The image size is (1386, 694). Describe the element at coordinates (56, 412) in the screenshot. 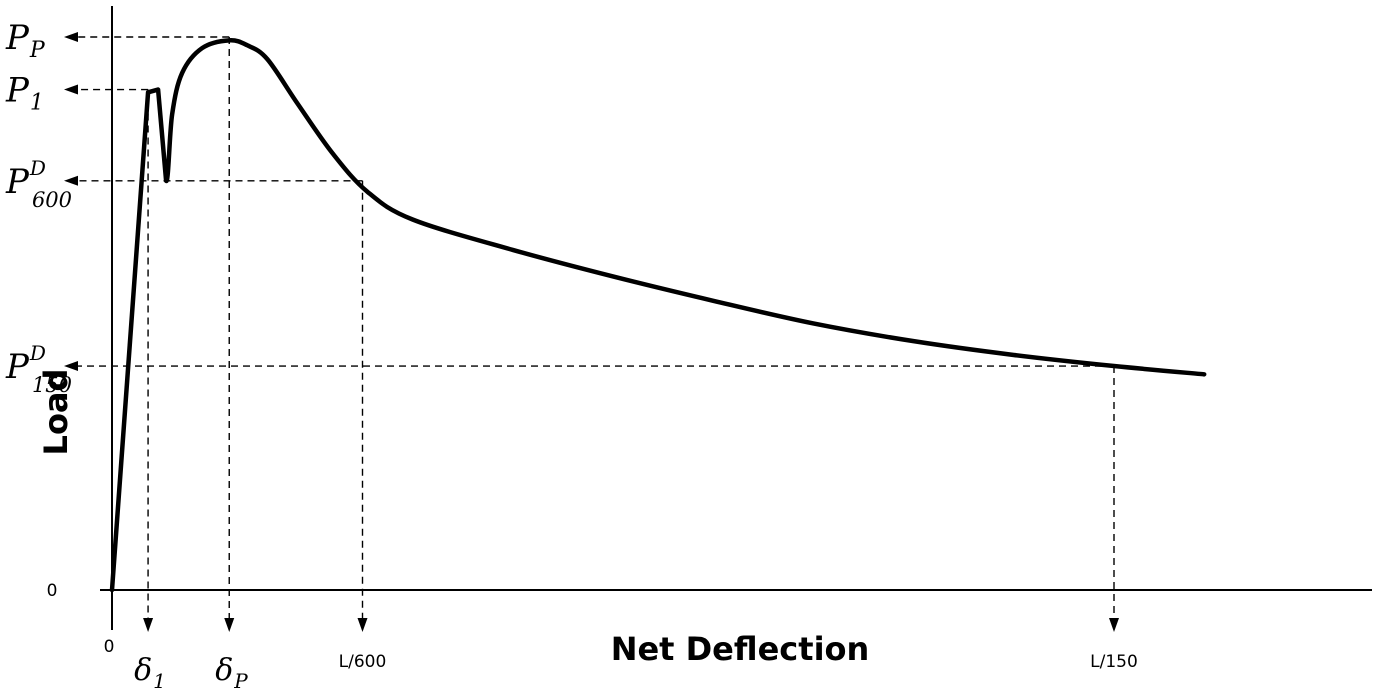

I see `y-axis-title: Load` at that location.